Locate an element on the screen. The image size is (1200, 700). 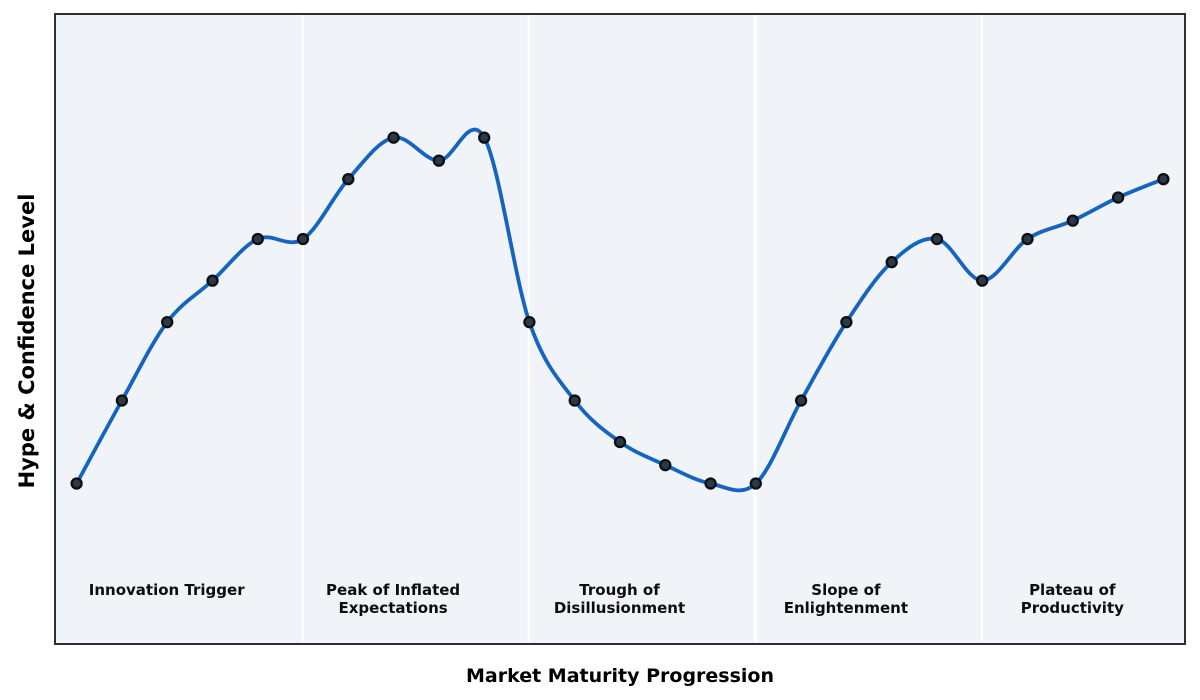
x-axis-label: Market Maturity Progression is located at coordinates (620, 676).